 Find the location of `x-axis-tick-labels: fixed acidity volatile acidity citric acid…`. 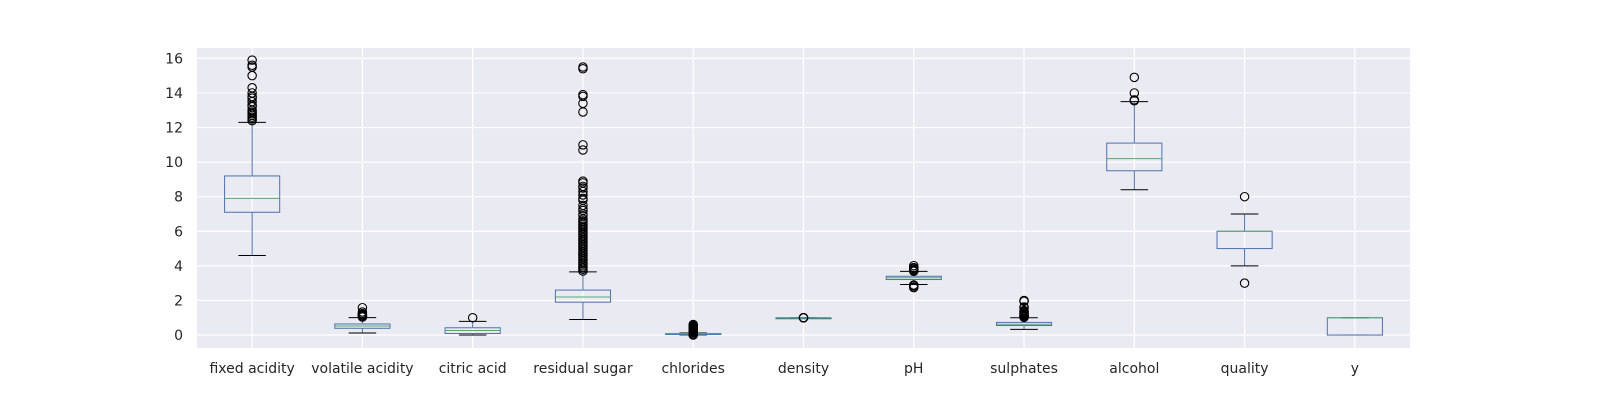

x-axis-tick-labels: fixed acidity volatile acidity citric acid… is located at coordinates (784, 369).